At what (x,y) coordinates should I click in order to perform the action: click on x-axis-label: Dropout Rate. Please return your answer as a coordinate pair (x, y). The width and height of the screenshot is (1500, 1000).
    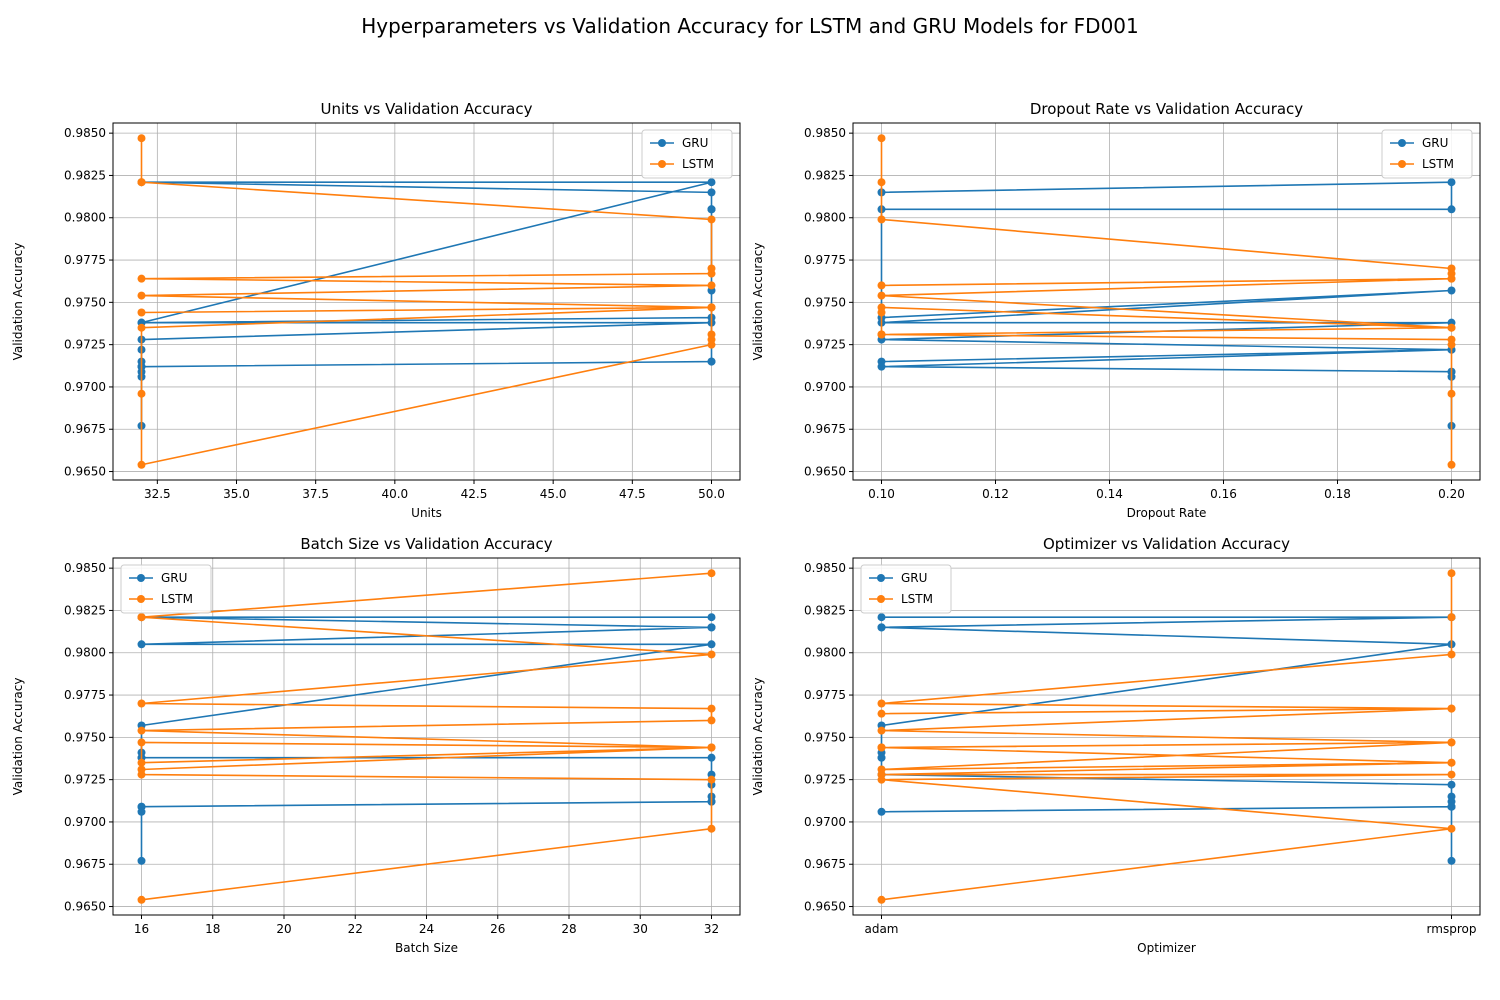
    Looking at the image, I should click on (1167, 513).